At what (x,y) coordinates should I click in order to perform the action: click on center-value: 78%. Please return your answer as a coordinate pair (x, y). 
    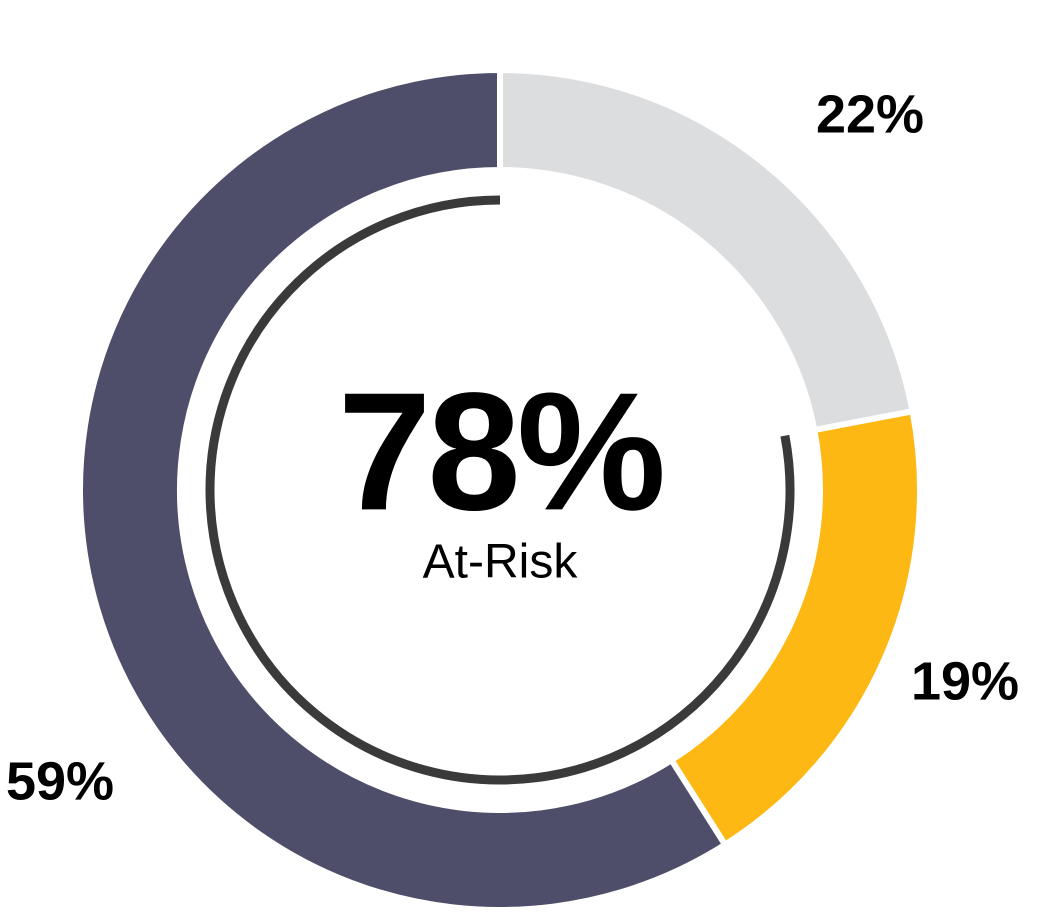
    Looking at the image, I should click on (500, 451).